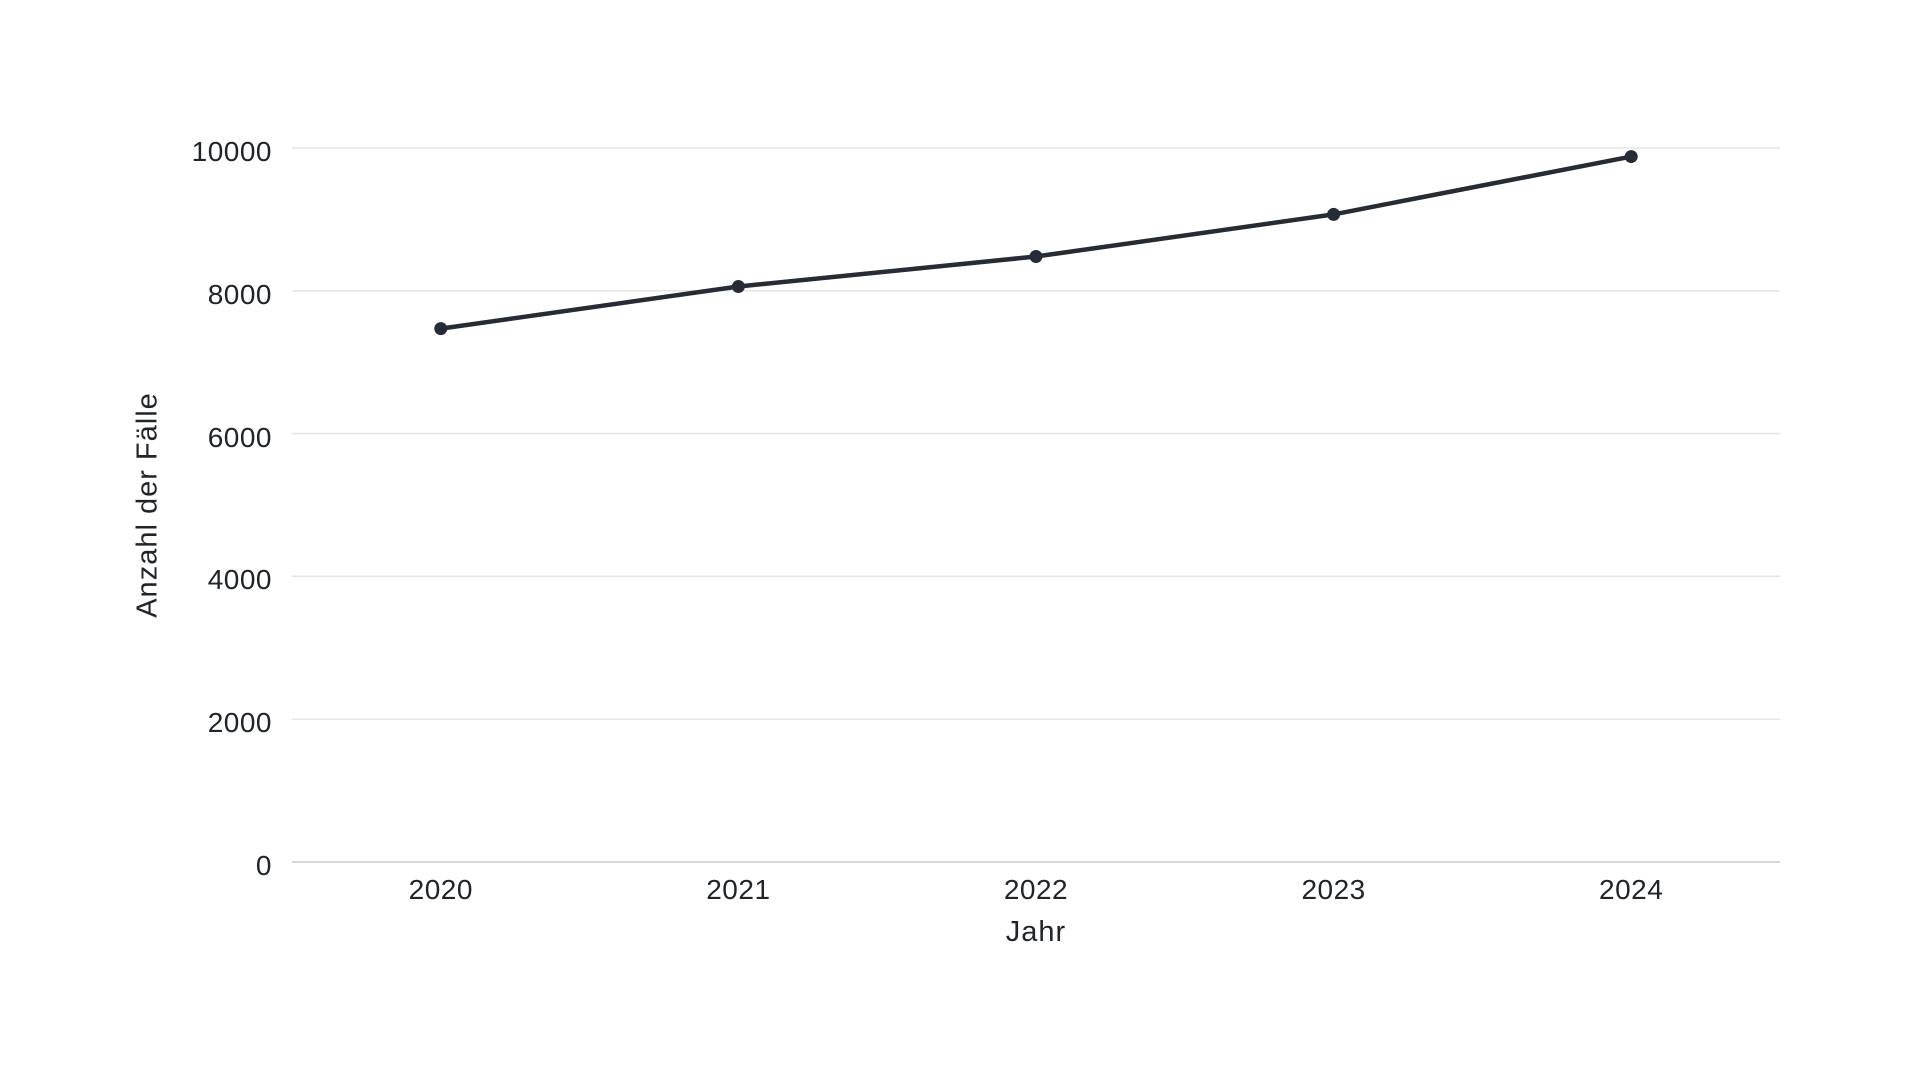 This screenshot has width=1920, height=1080. I want to click on y-tick-label: 8000, so click(239, 294).